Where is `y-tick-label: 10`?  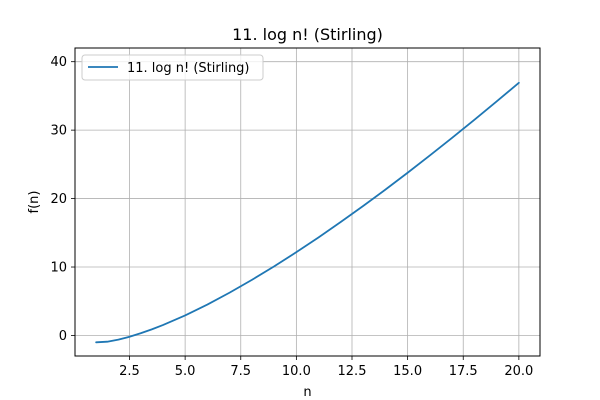 y-tick-label: 10 is located at coordinates (58, 268).